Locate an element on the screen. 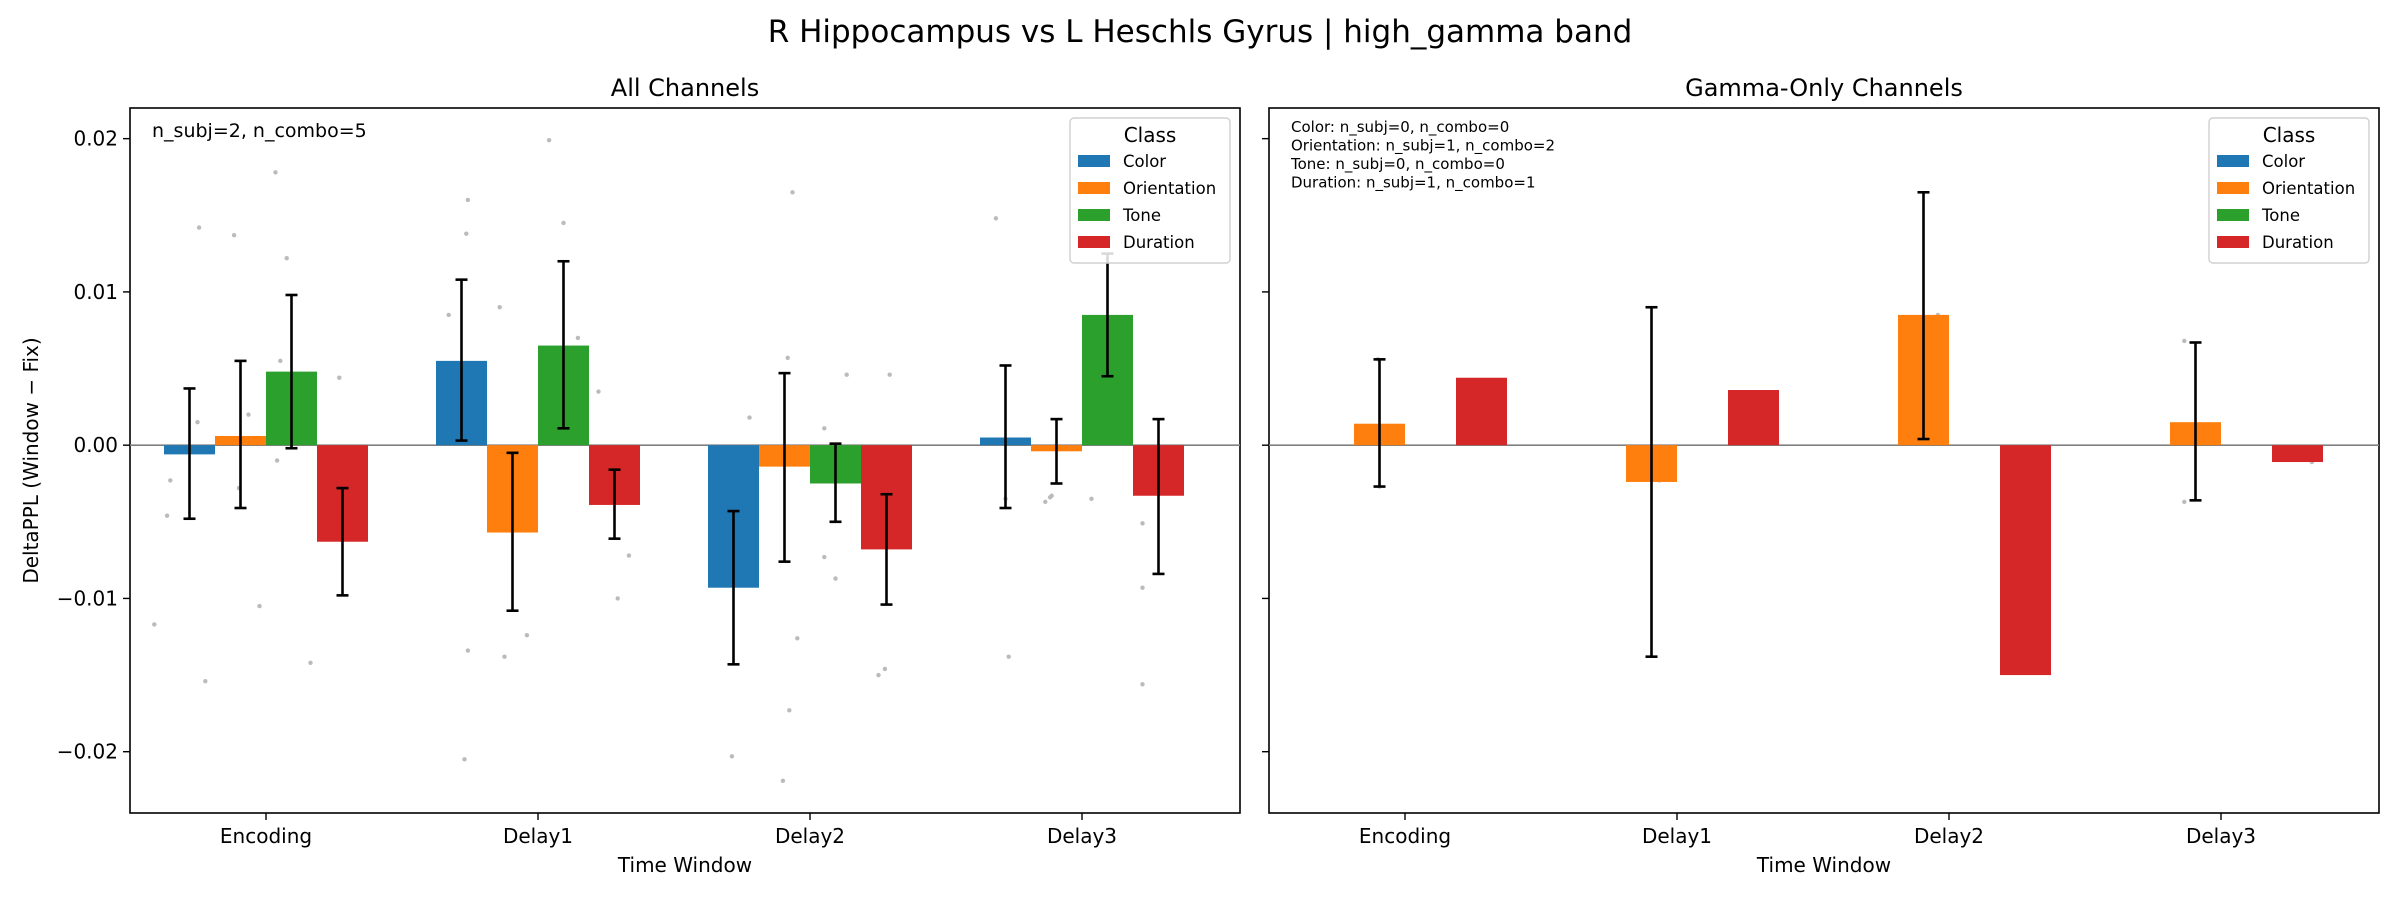 The height and width of the screenshot is (900, 2400). panel-annotation: Orientation: n_subj=1, n_combo=2 is located at coordinates (1423, 146).